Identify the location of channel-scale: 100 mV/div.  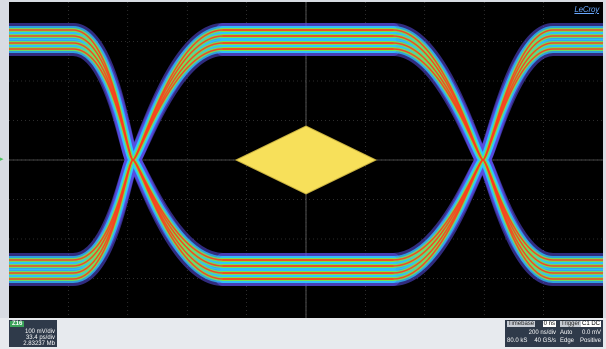
(39, 332).